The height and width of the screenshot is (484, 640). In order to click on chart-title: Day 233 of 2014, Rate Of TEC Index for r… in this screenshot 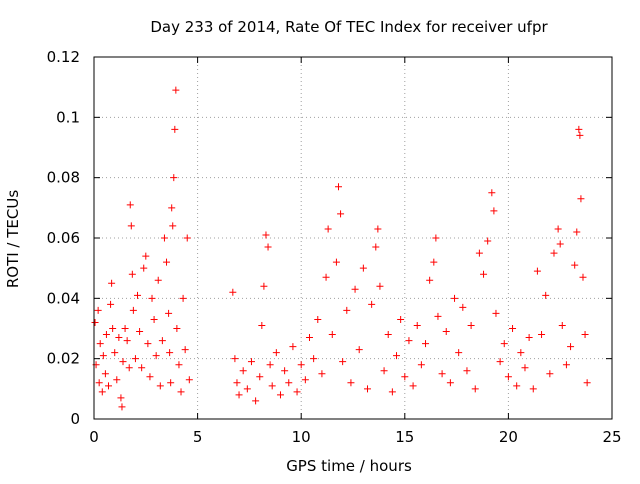, I will do `click(349, 27)`.